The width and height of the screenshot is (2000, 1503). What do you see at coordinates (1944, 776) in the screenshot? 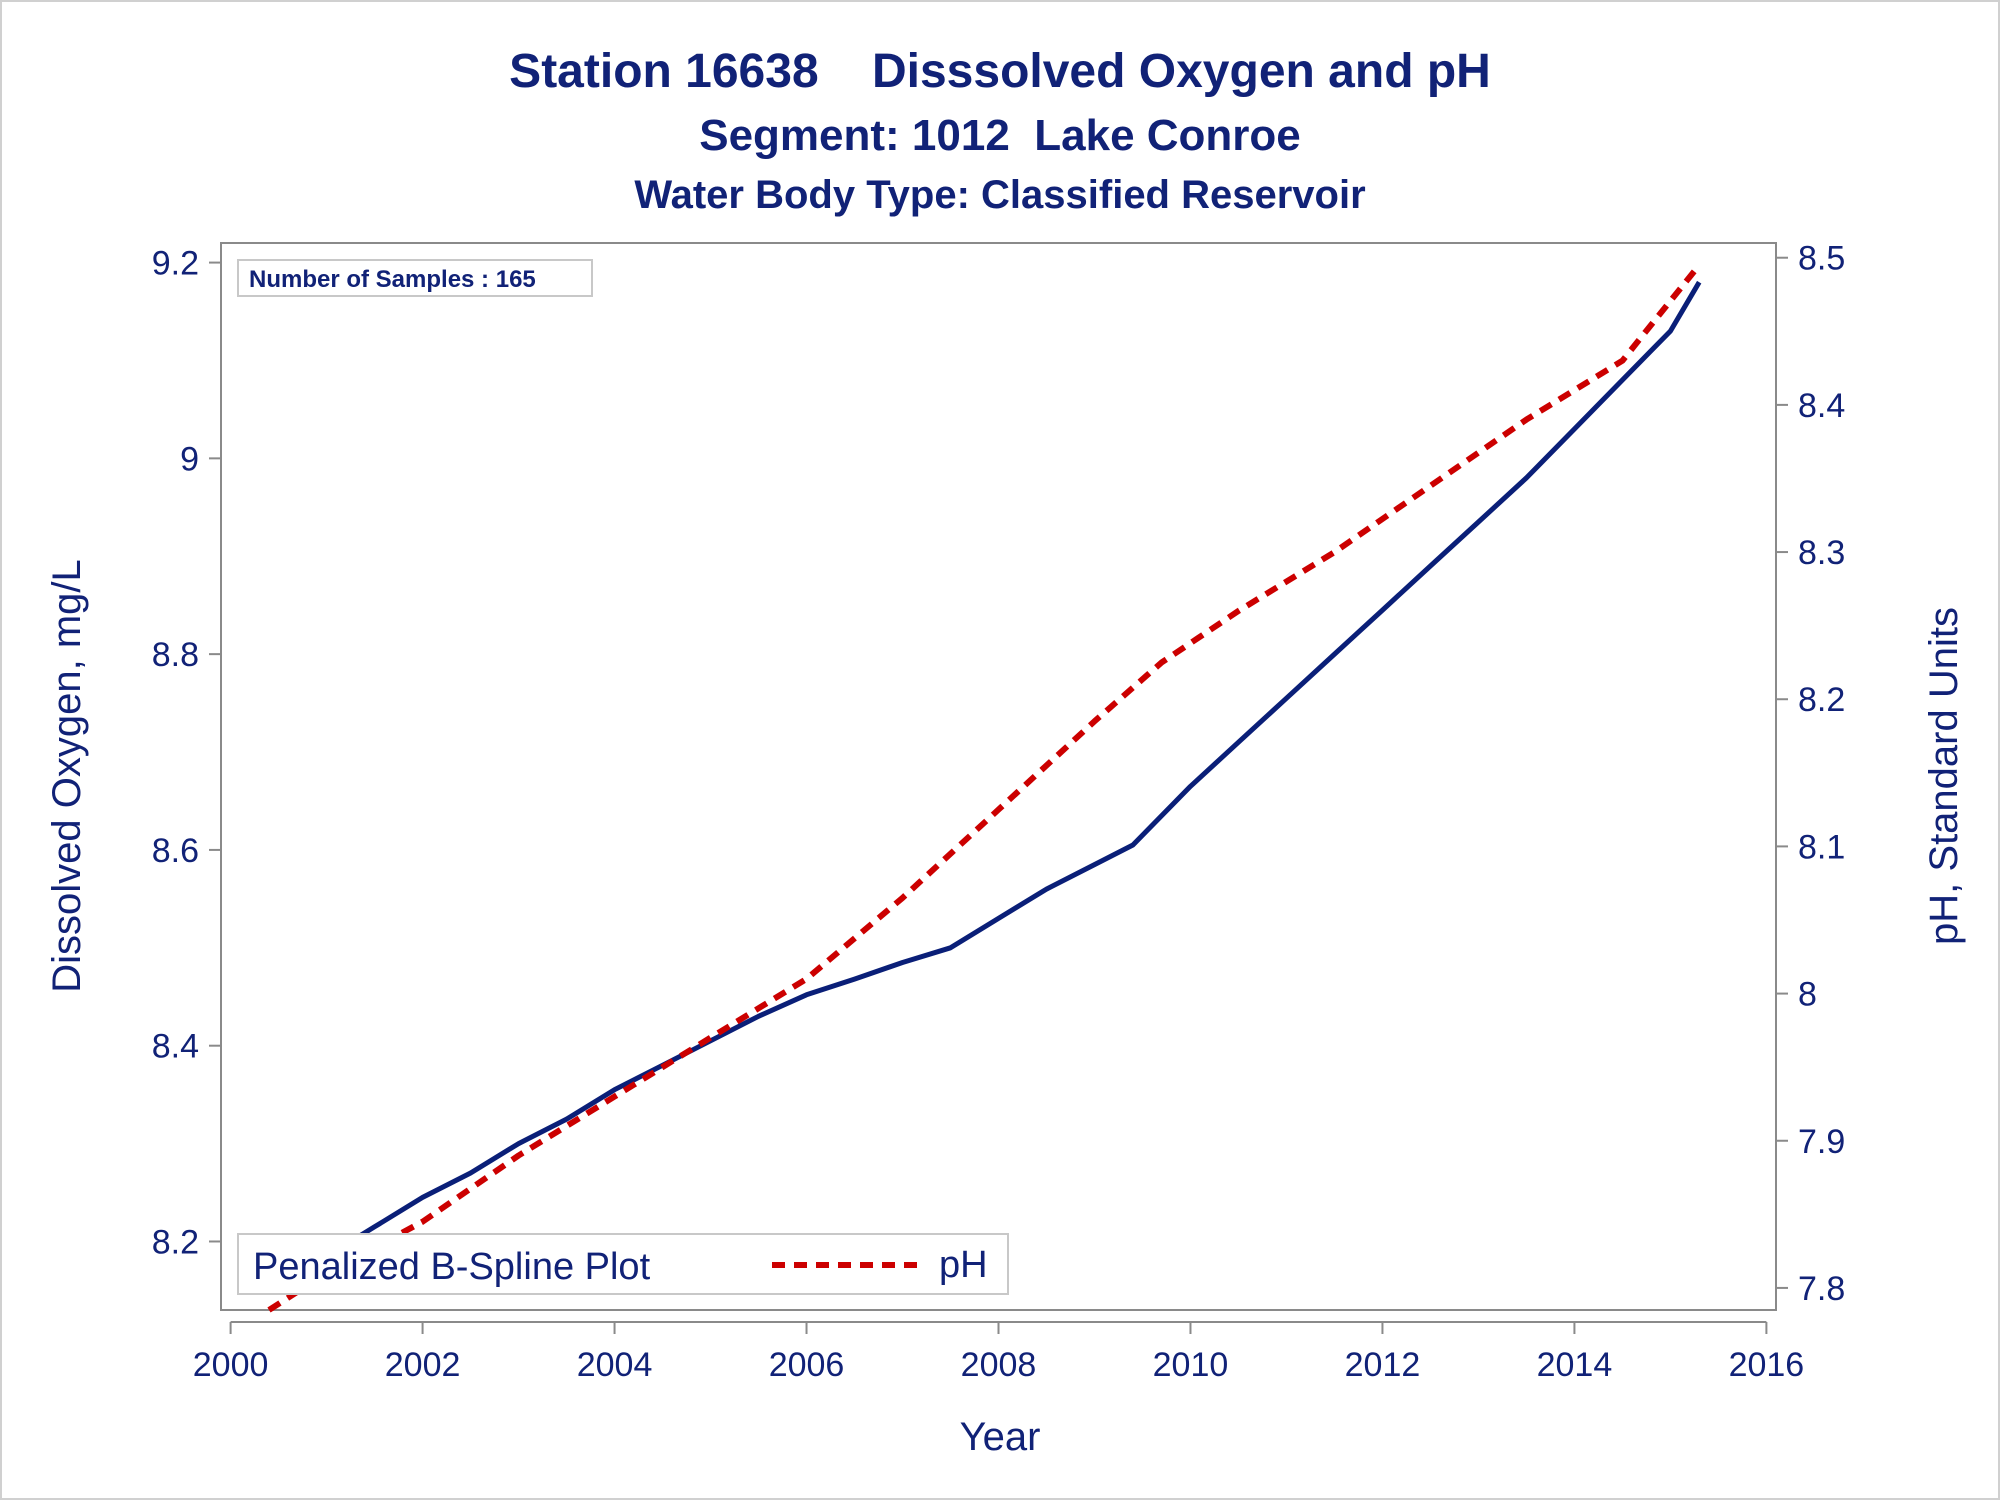
I see `y2-axis-label: pH, Standard Units` at bounding box center [1944, 776].